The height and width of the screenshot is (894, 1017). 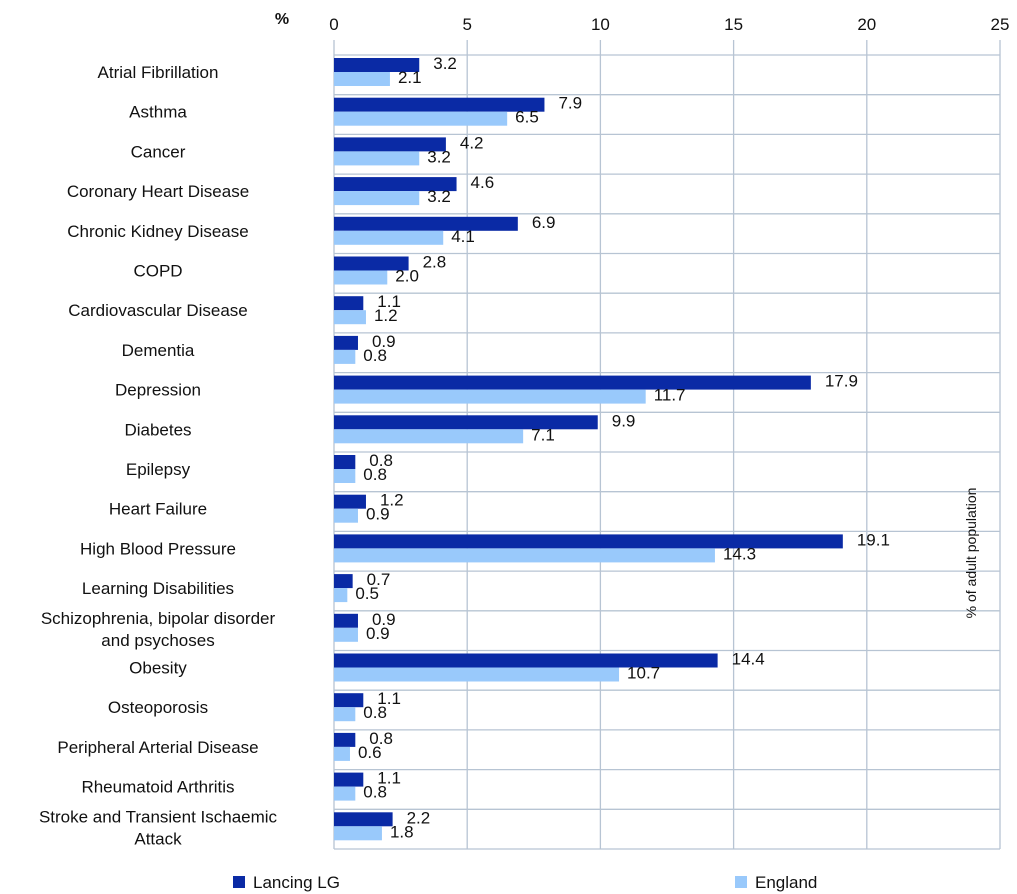 What do you see at coordinates (157, 787) in the screenshot?
I see `category-label: Rheumatoid Arthritis` at bounding box center [157, 787].